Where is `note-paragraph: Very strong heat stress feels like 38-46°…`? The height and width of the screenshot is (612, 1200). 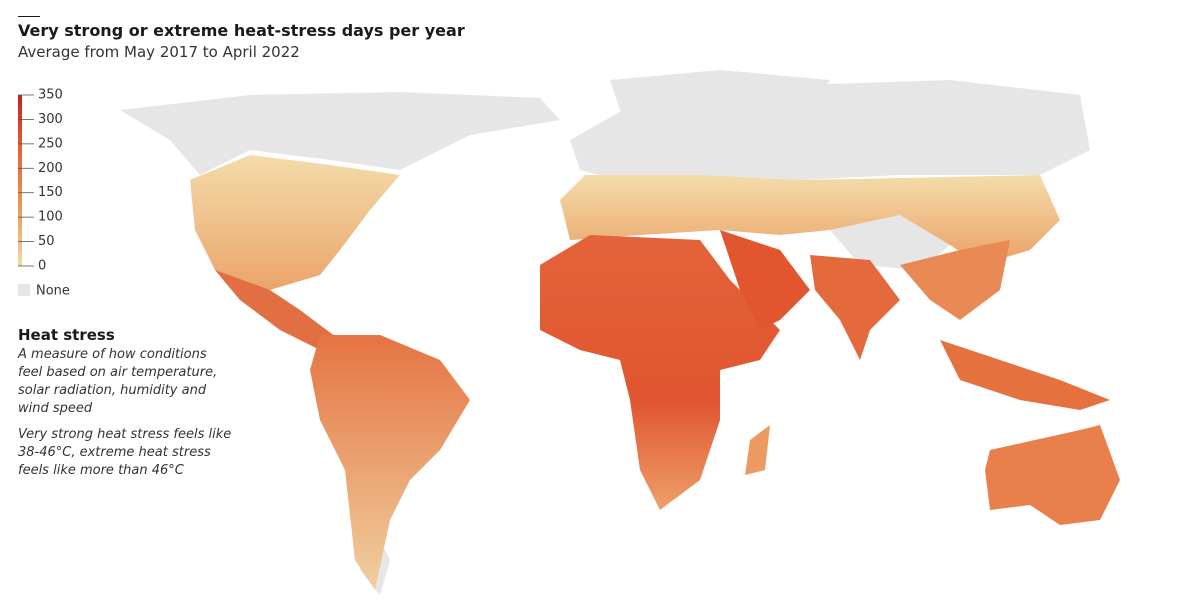 note-paragraph: Very strong heat stress feels like 38-46°… is located at coordinates (124, 453).